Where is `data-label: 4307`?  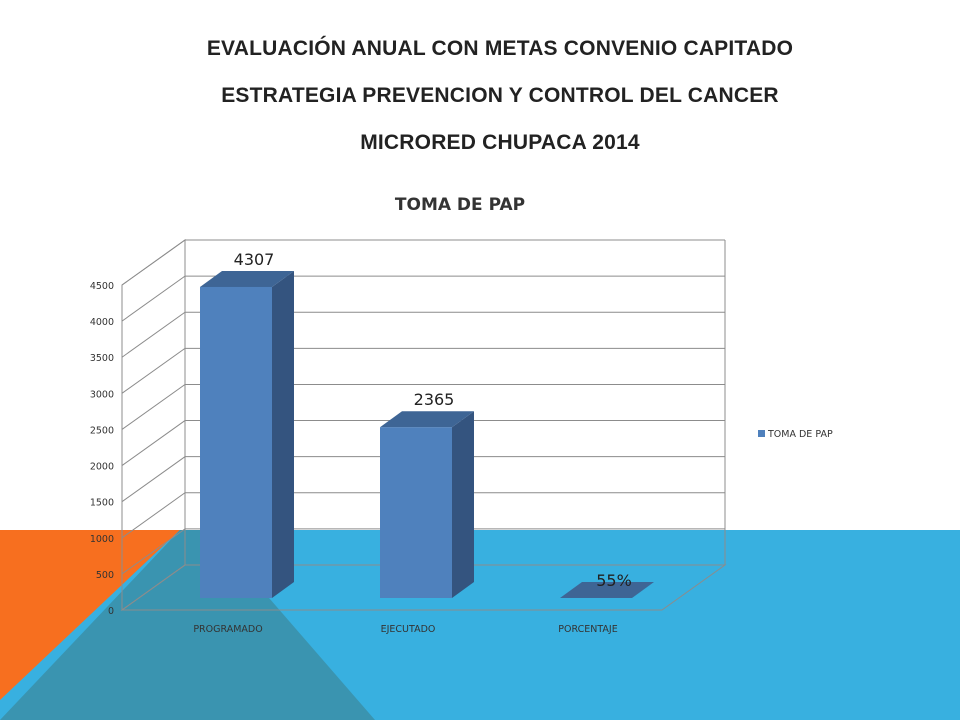 data-label: 4307 is located at coordinates (254, 259).